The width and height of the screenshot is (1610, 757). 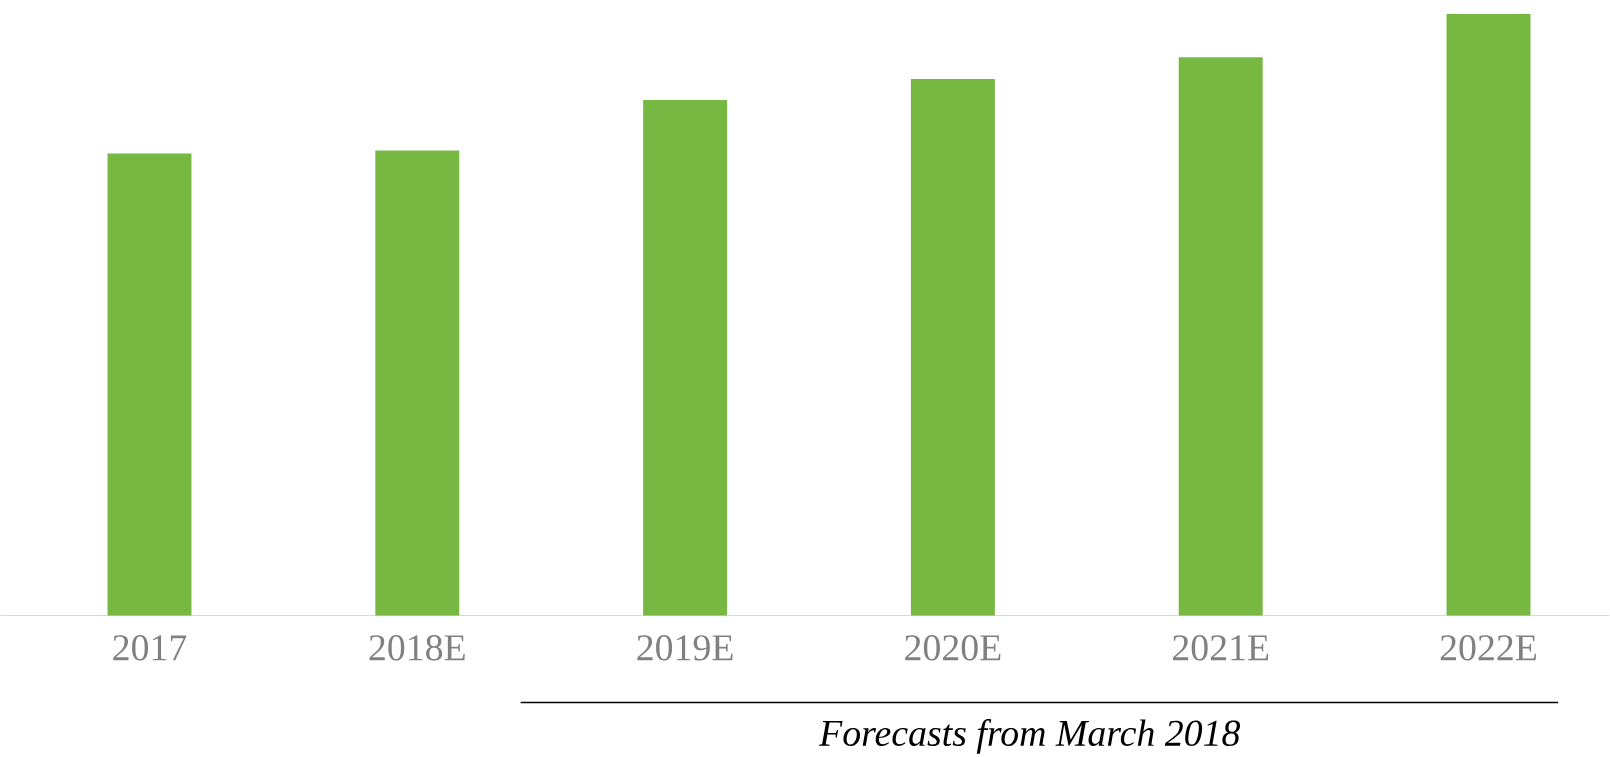 What do you see at coordinates (1029, 736) in the screenshot?
I see `text: Forecasts from March 2018` at bounding box center [1029, 736].